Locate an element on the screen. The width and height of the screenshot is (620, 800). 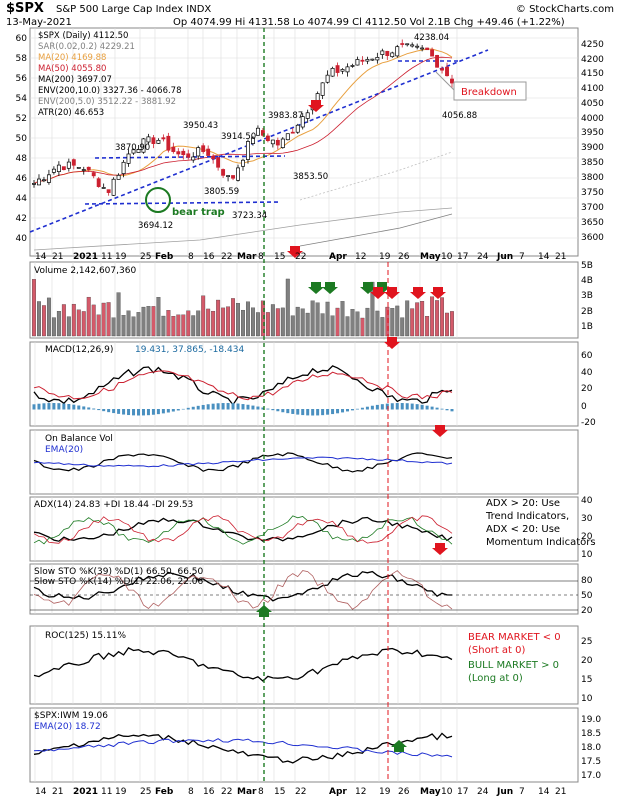
x-tick-bottom: 19 is located at coordinates (121, 792).